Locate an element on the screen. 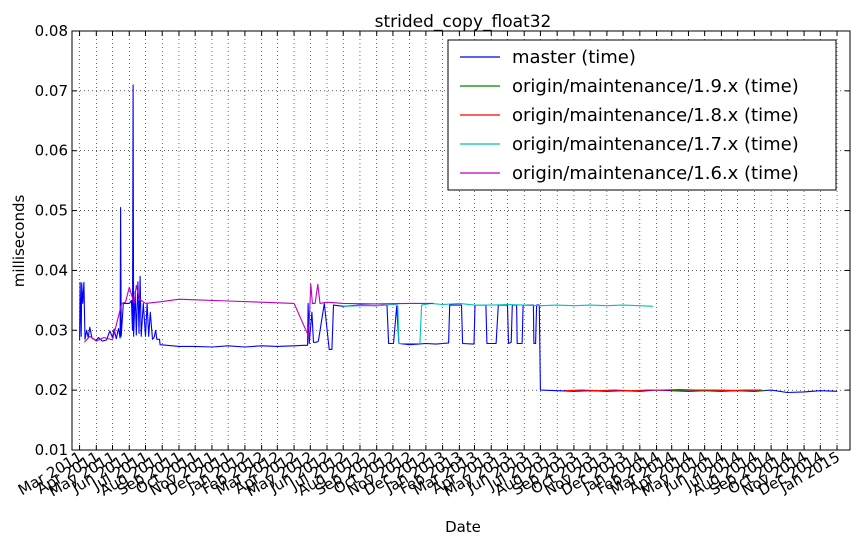  y-tick-label: 0.08 is located at coordinates (51, 31).